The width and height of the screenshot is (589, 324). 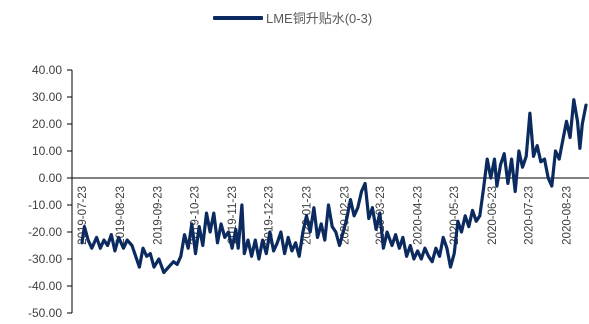 What do you see at coordinates (159, 215) in the screenshot?
I see `x-tick-label: 2019-09-23` at bounding box center [159, 215].